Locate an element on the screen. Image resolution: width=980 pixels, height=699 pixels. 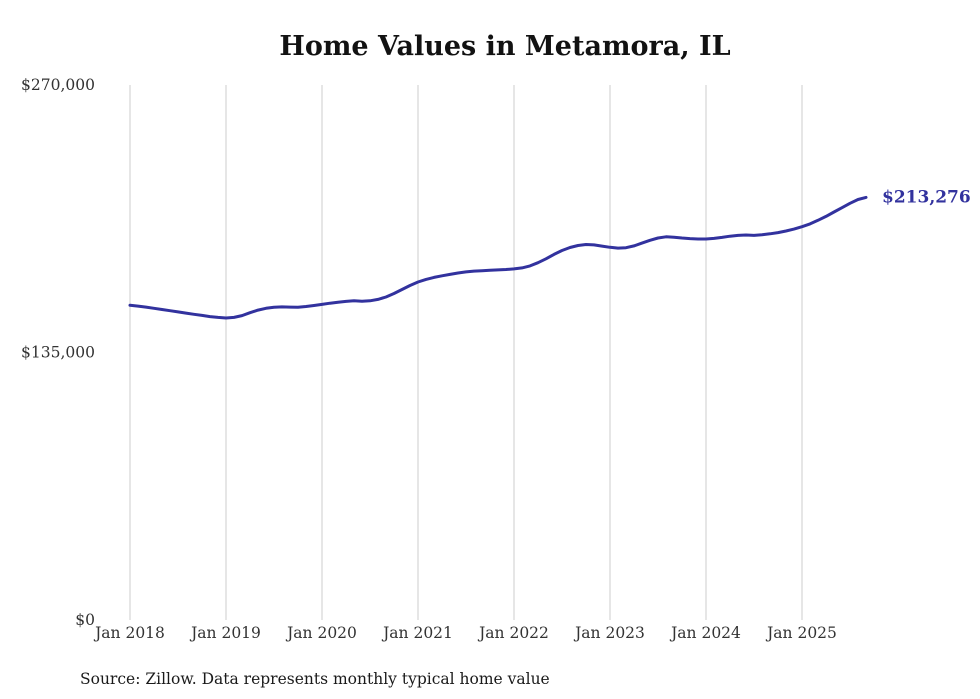
y-axis-tick-labels: $0 $135,000 $270,000 is located at coordinates (58, 352).